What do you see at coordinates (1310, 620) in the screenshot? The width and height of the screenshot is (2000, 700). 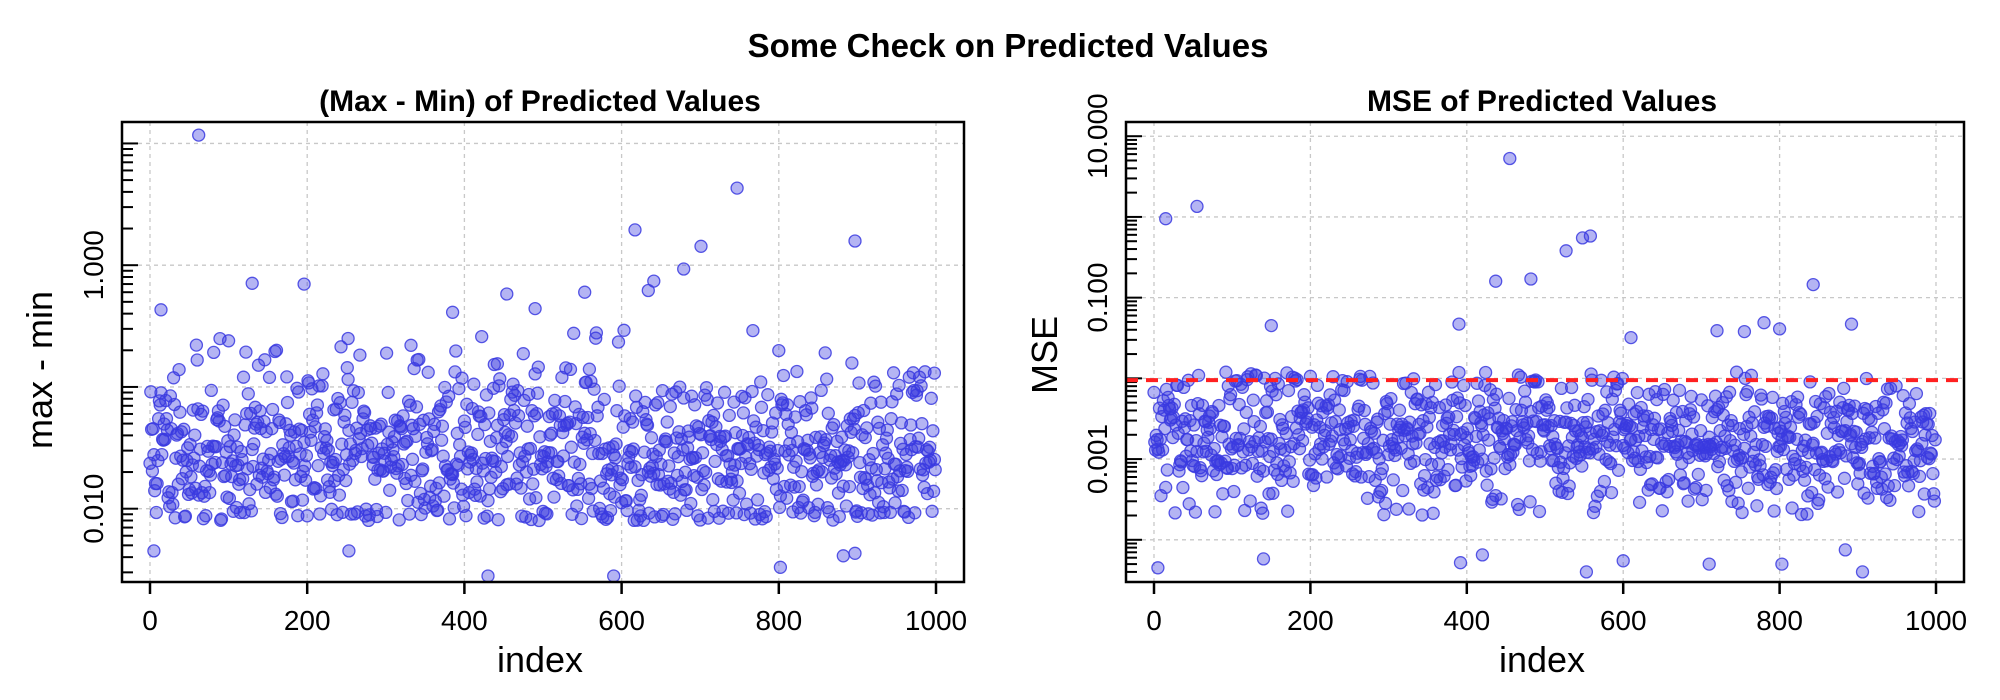 I see `x-tick-label: 200` at bounding box center [1310, 620].